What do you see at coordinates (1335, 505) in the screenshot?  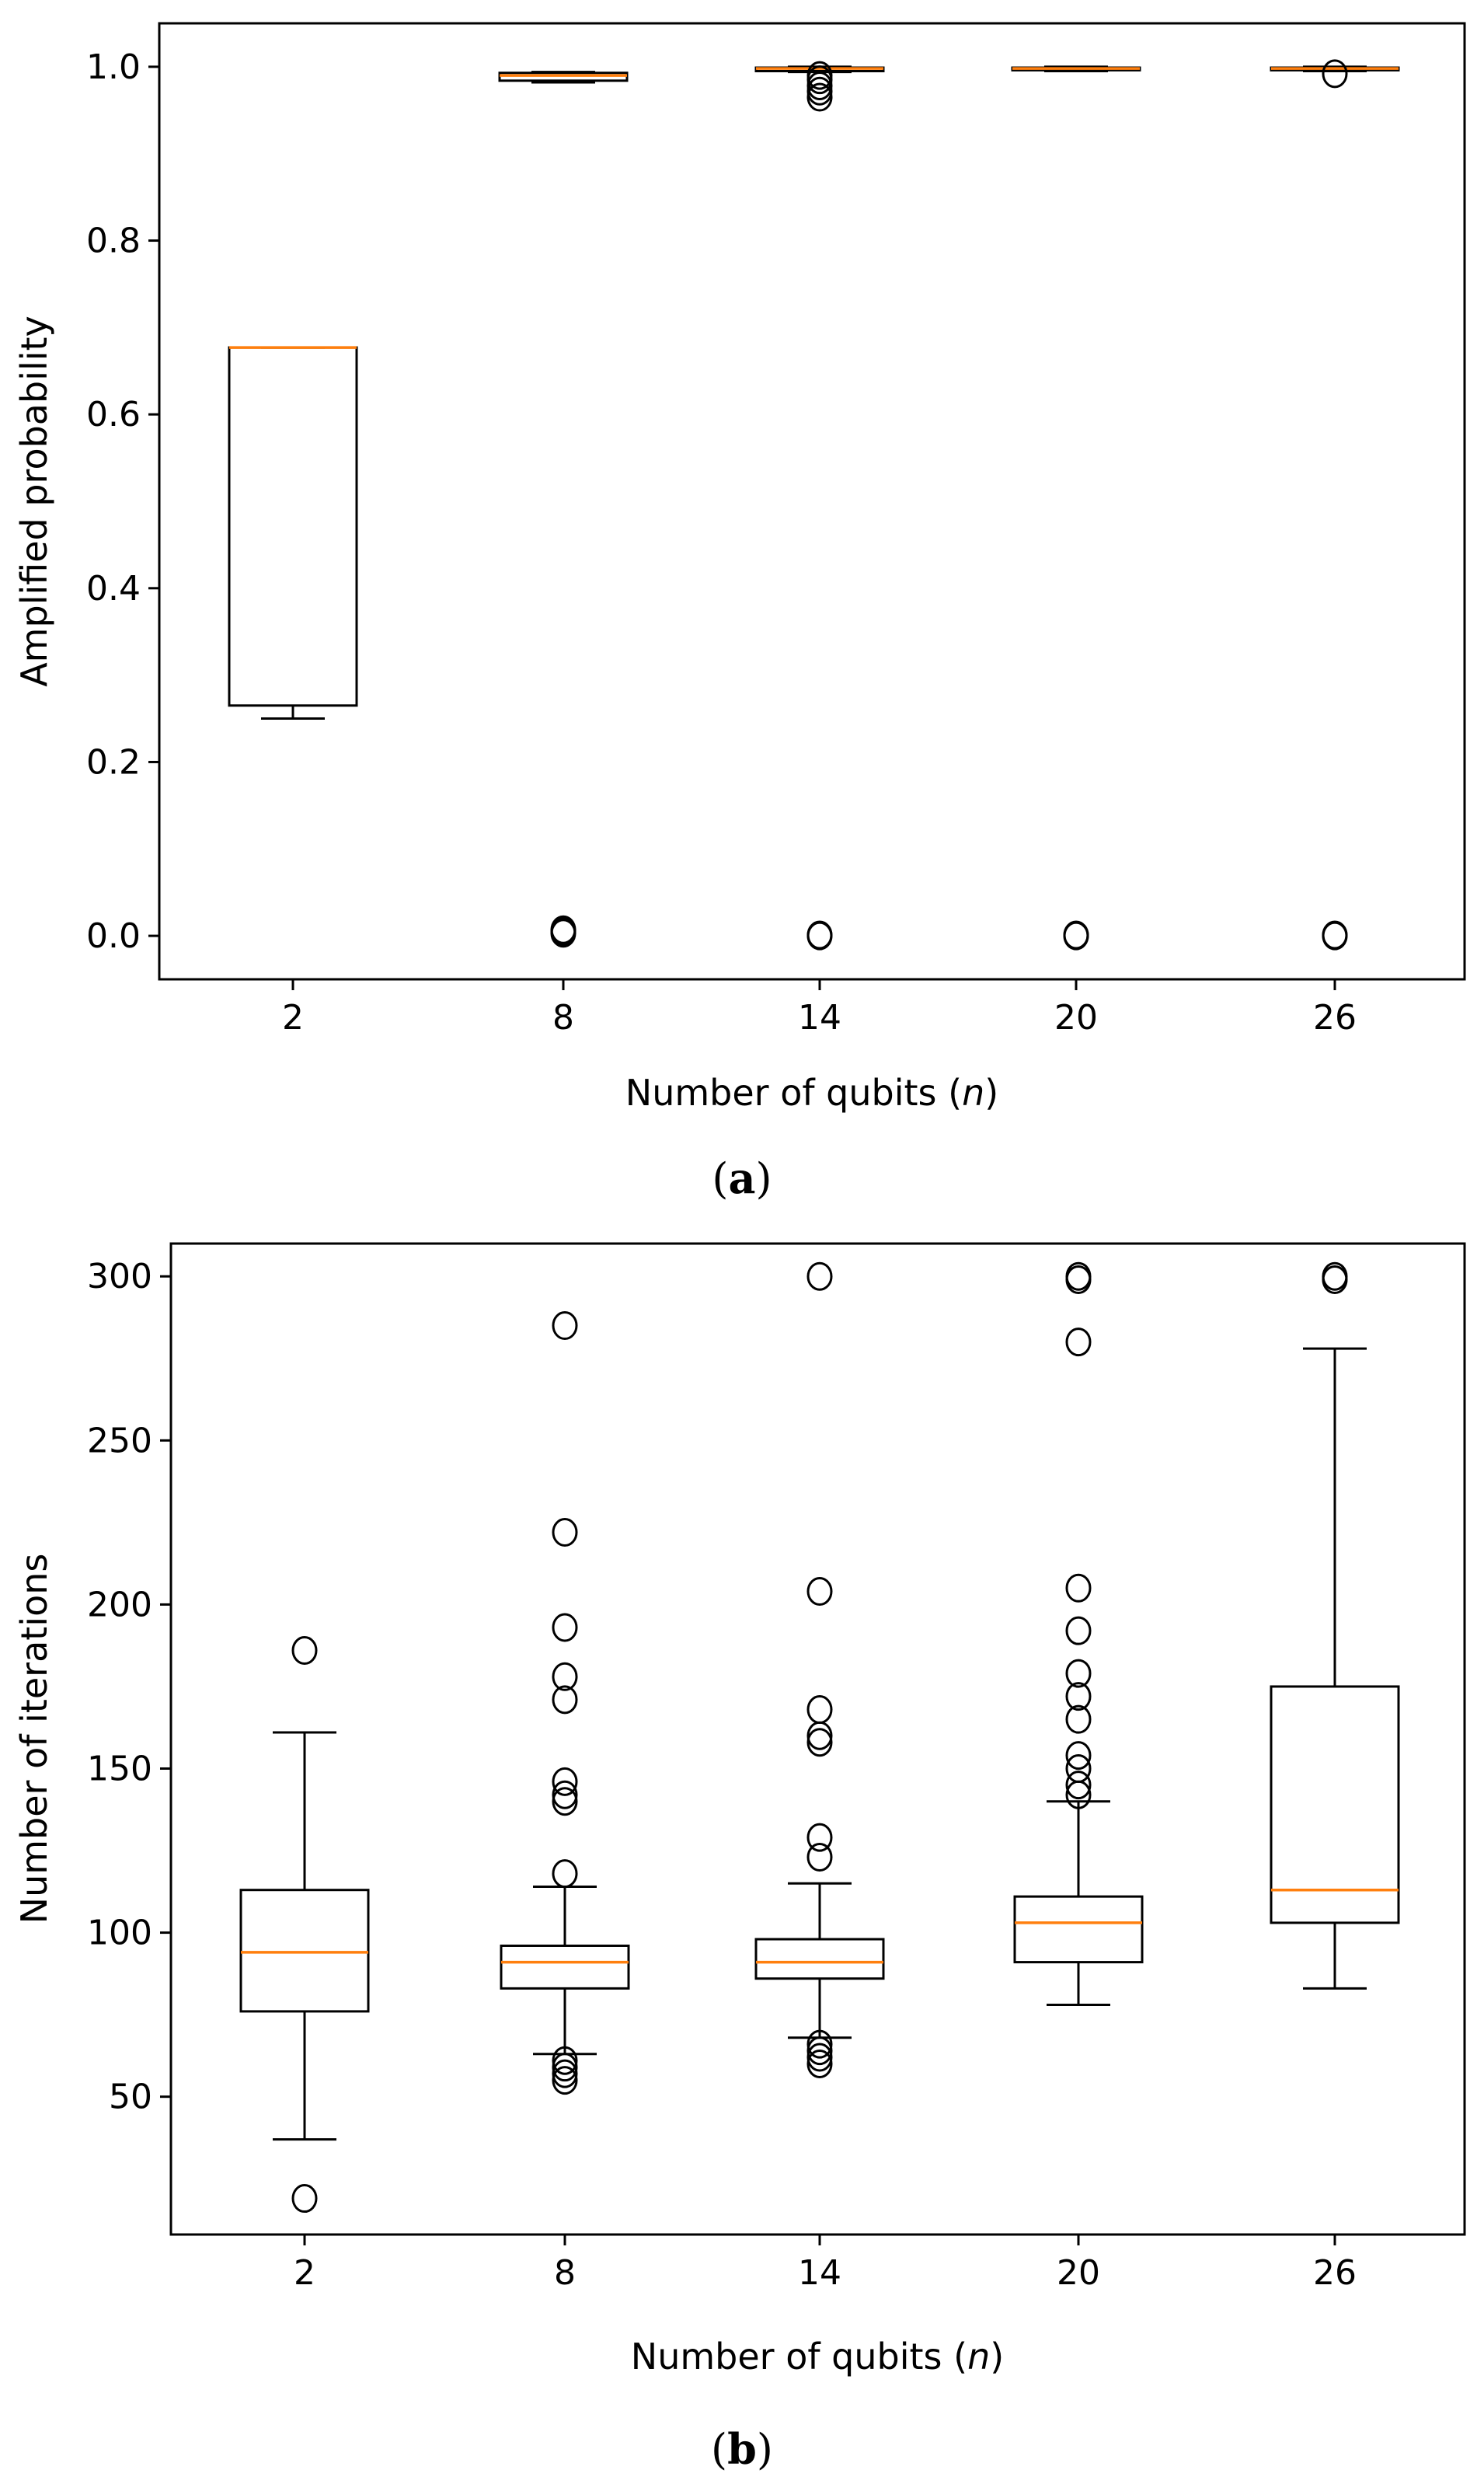 I see `box-a-n26` at bounding box center [1335, 505].